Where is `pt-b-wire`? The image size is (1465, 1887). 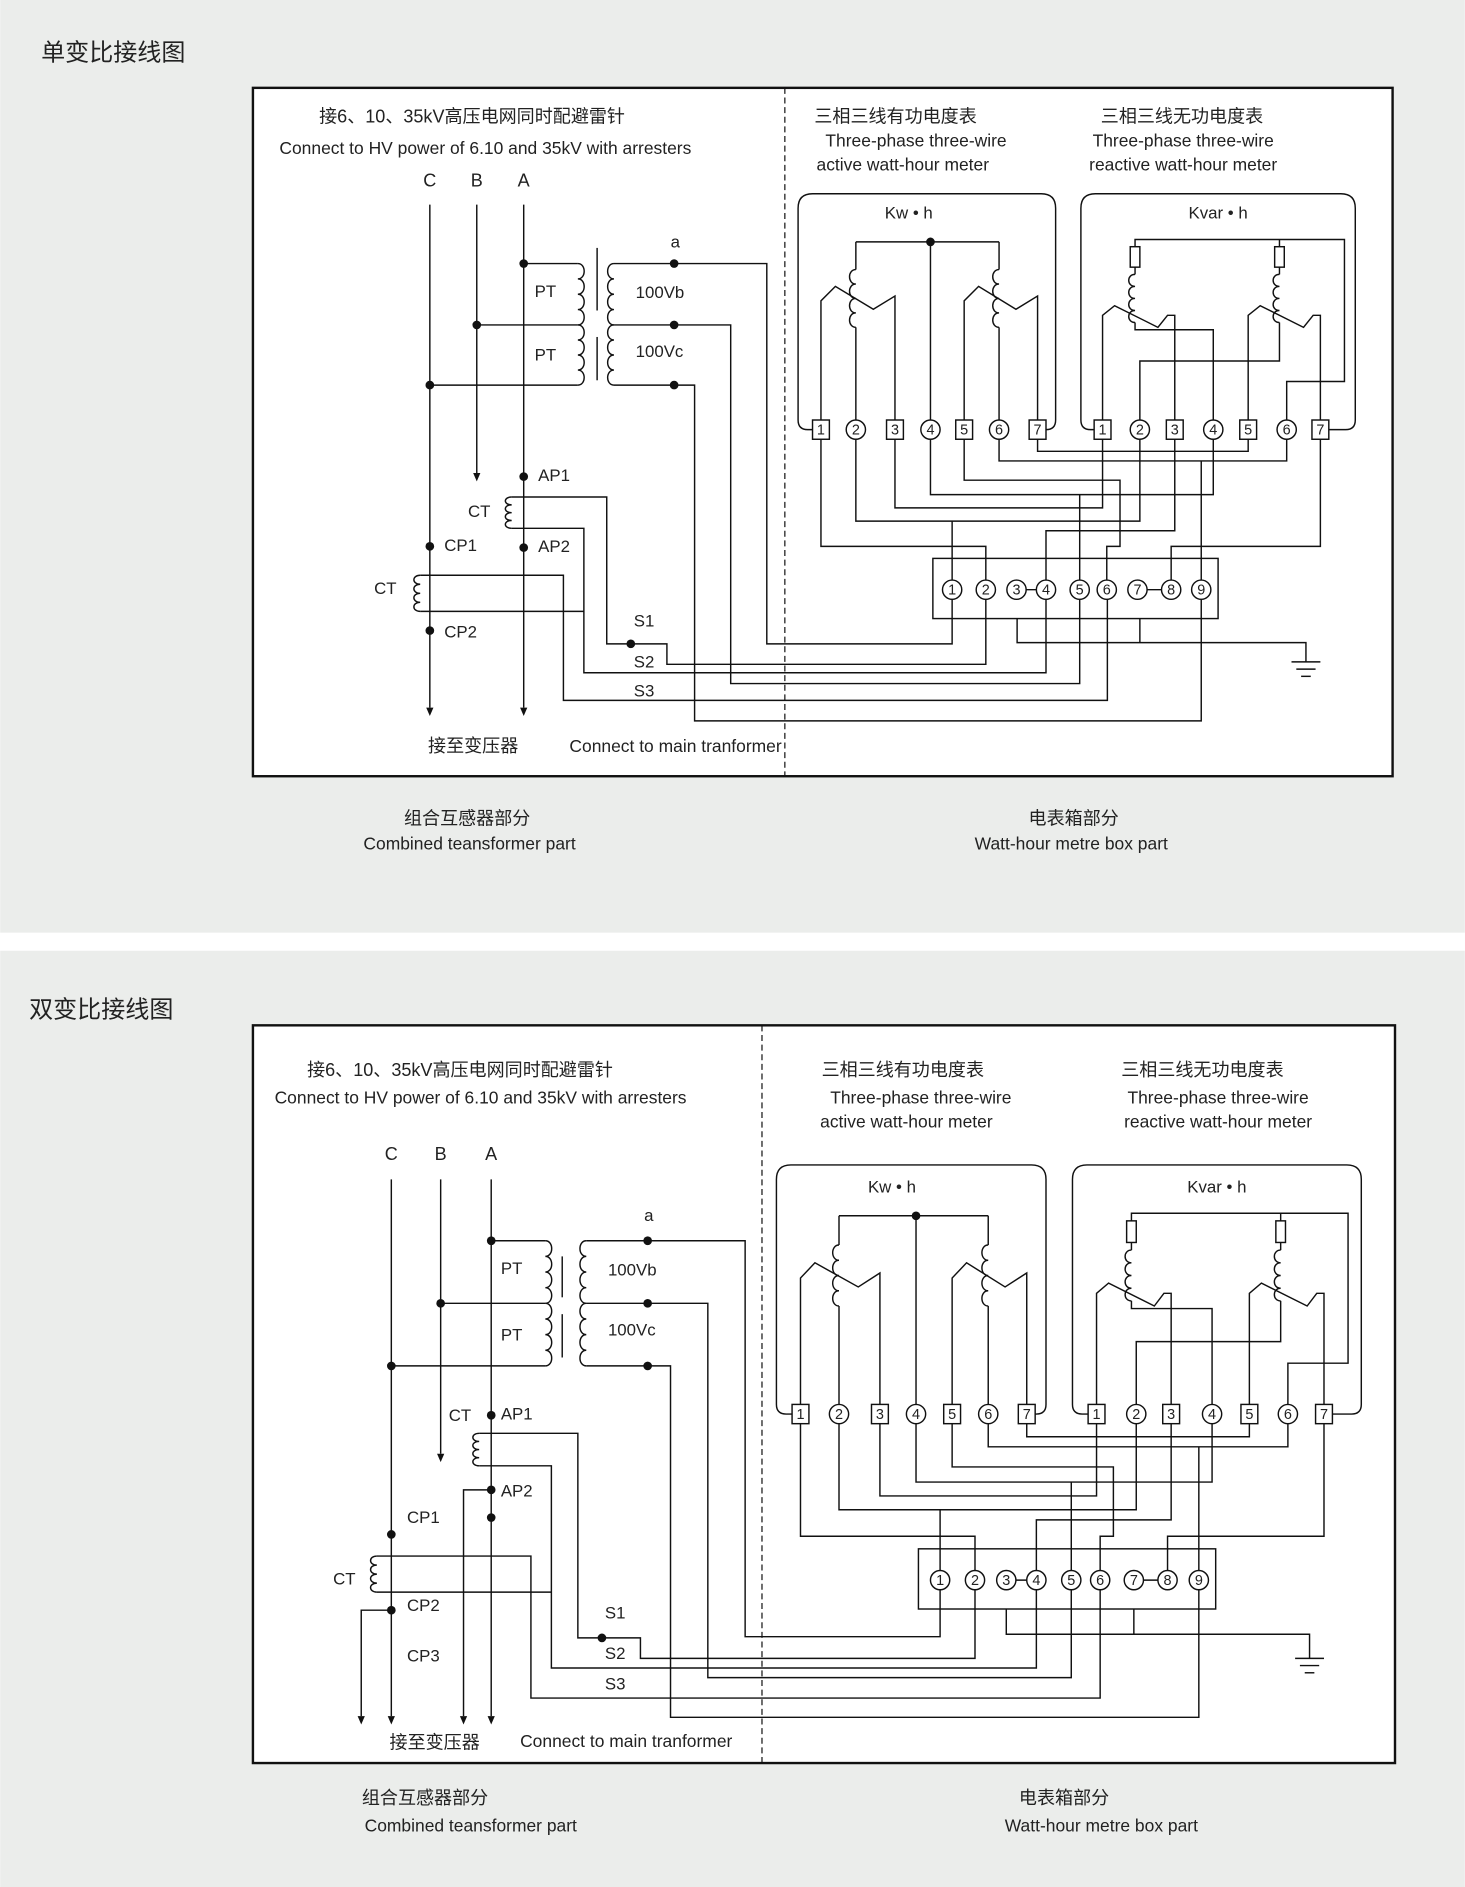
pt-b-wire is located at coordinates (859, 1490).